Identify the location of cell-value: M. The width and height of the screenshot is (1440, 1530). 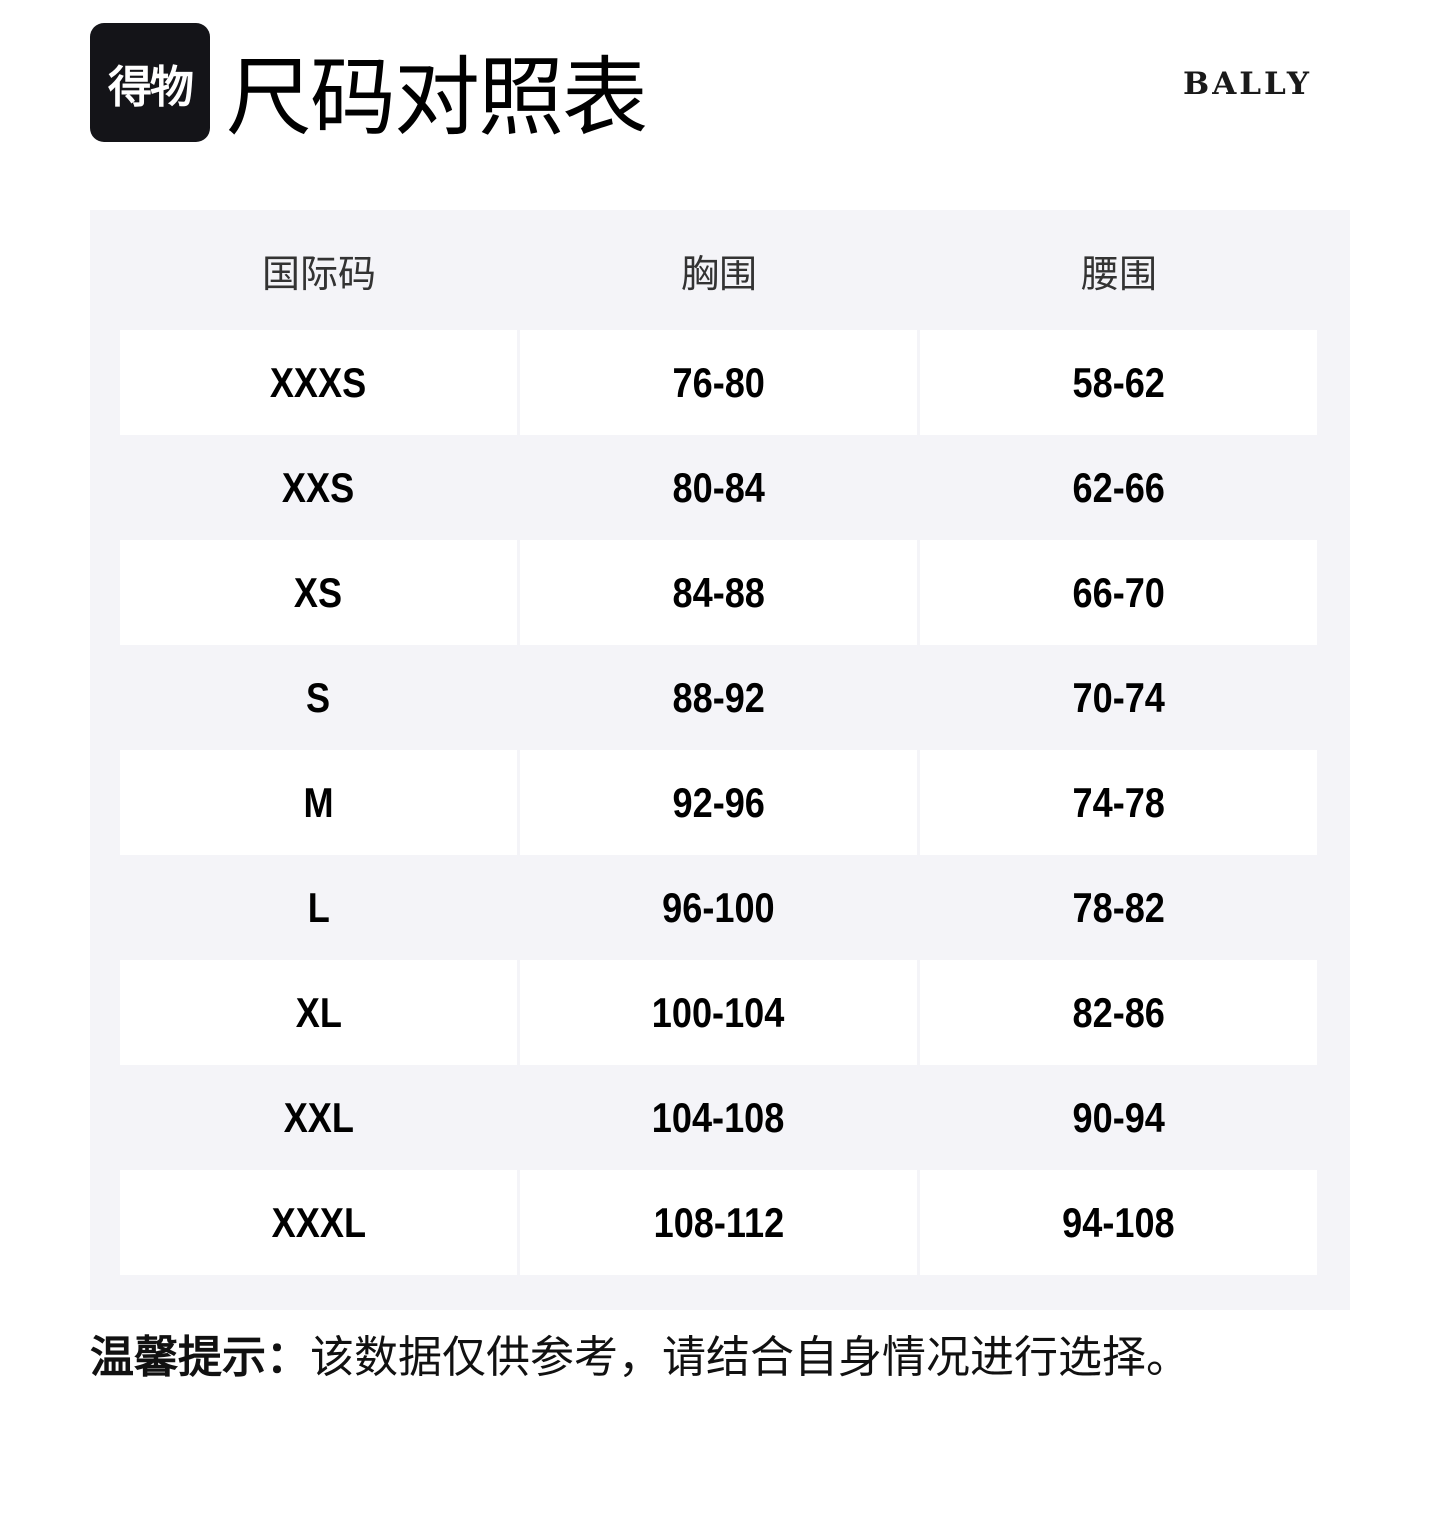
(318, 802).